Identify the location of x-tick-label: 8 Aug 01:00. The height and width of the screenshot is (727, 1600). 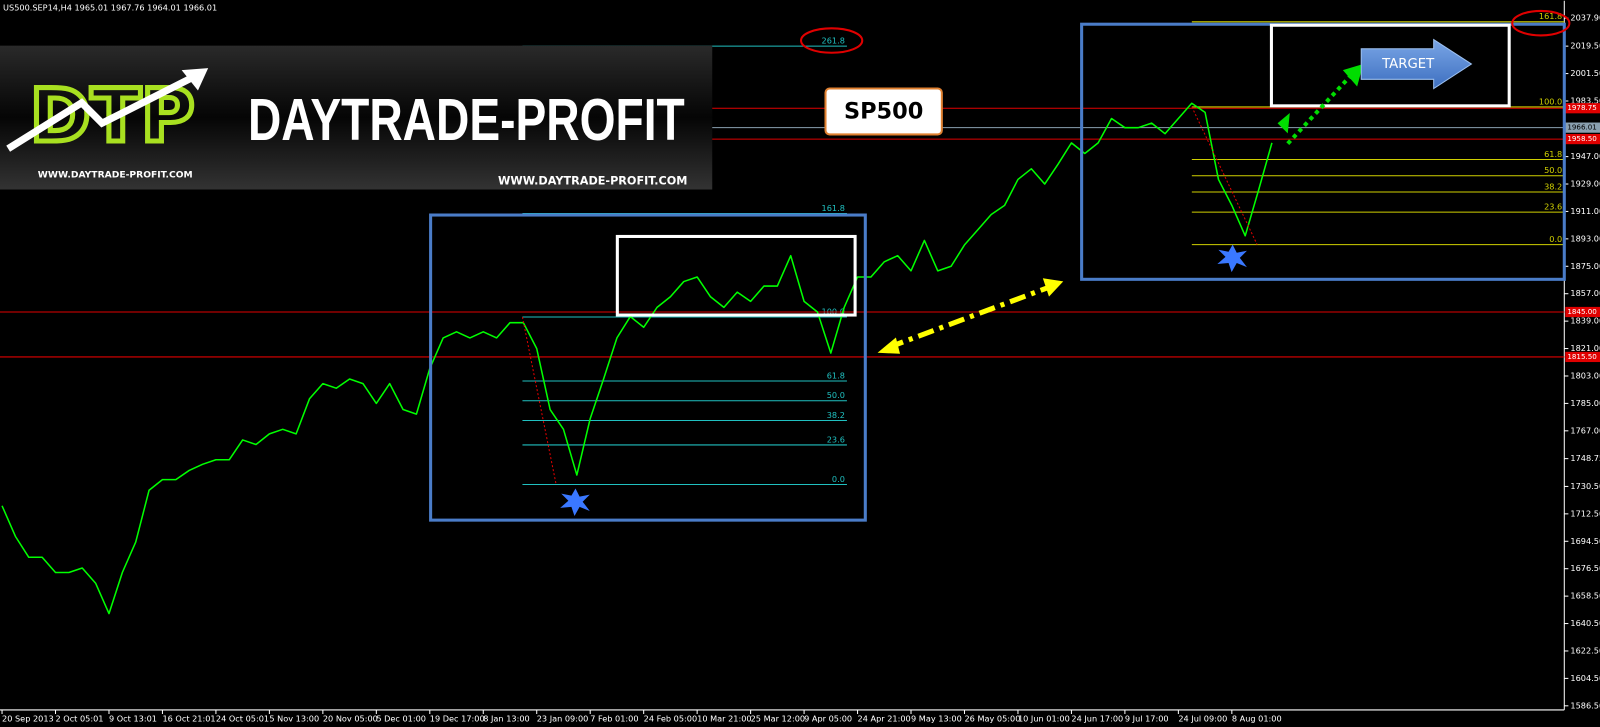
(1257, 719).